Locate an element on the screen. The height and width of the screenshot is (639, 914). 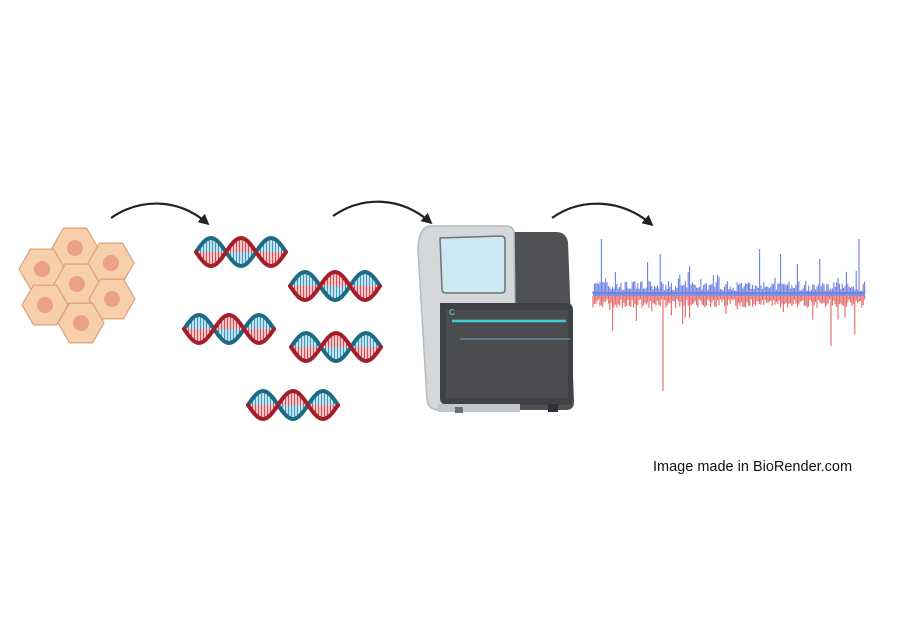
coverage-track-icon is located at coordinates (729, 315).